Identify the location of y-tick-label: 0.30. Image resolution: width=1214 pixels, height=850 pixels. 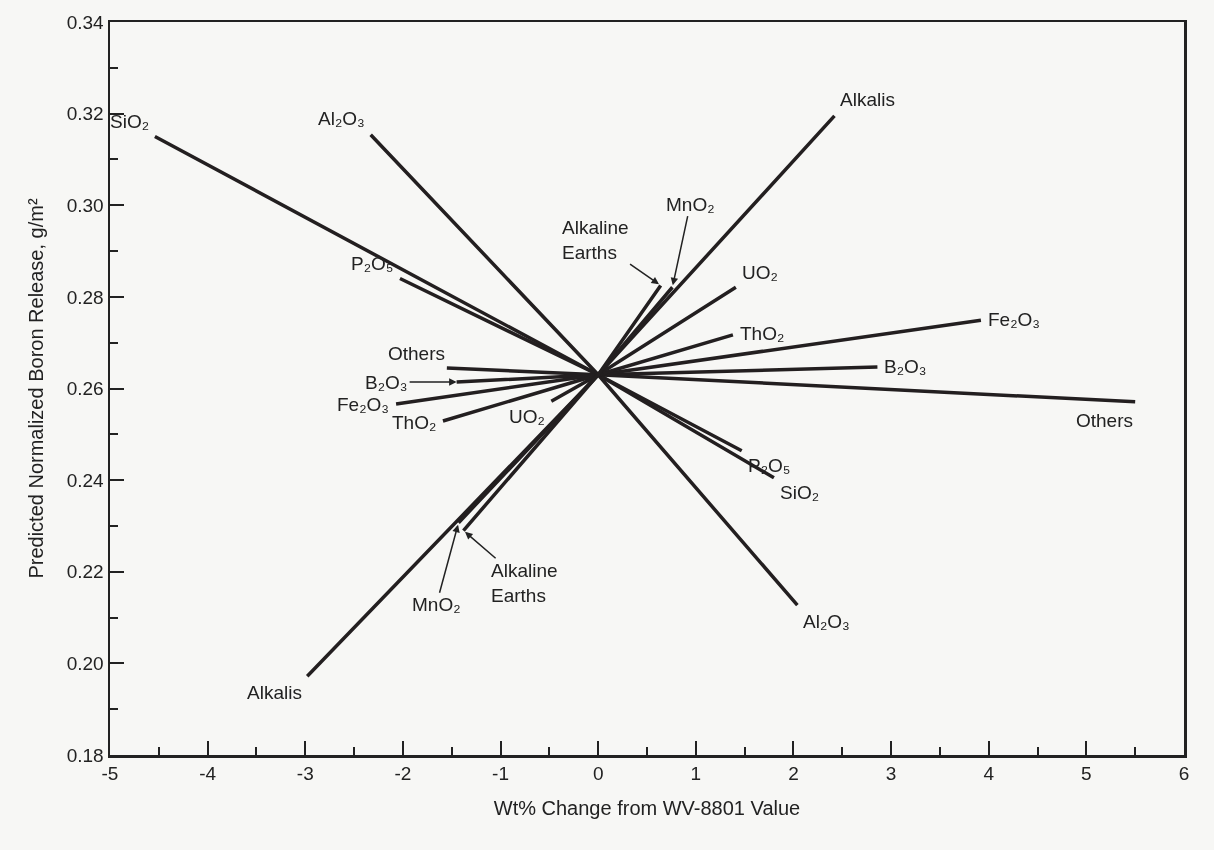
(85, 205).